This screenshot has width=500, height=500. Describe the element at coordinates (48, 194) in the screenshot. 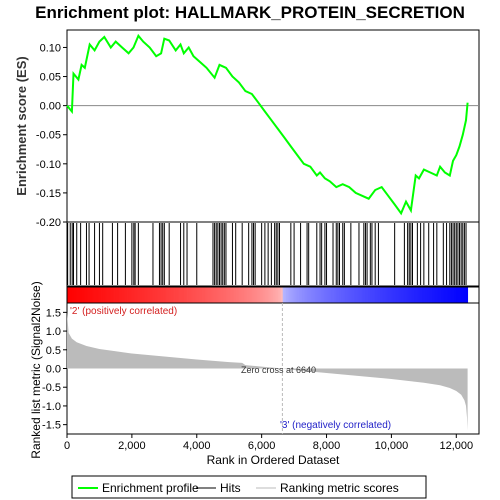

I see `es-y-tick-label: -0.15` at that location.